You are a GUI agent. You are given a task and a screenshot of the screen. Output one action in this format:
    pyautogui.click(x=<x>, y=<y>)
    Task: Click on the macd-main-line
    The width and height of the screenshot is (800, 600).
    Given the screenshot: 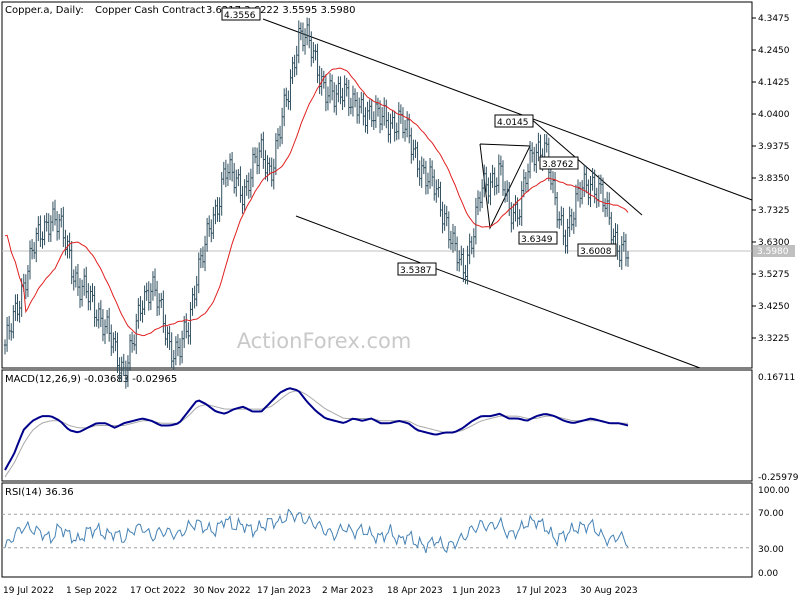 What is the action you would take?
    pyautogui.click(x=316, y=429)
    